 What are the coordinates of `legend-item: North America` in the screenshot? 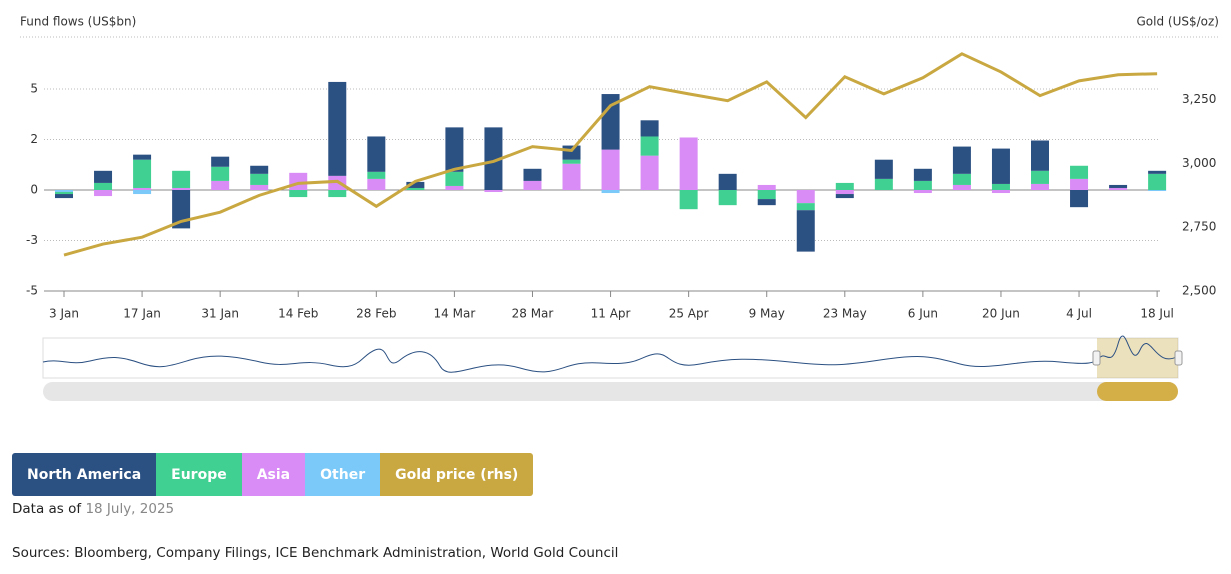 It's located at (84, 474).